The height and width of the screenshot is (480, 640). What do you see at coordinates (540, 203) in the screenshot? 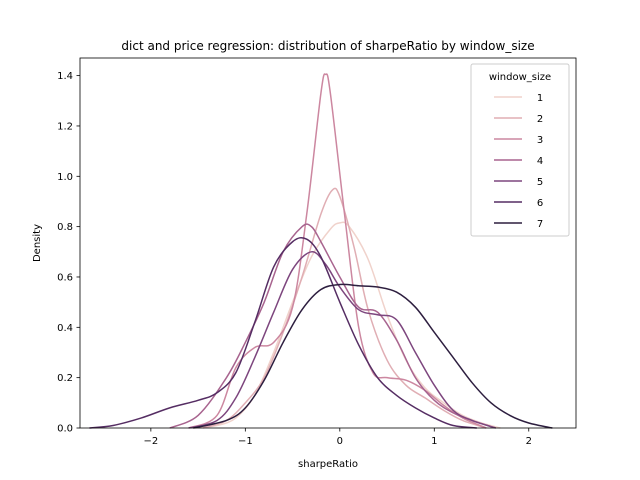
I see `legend-label-6: 6` at bounding box center [540, 203].